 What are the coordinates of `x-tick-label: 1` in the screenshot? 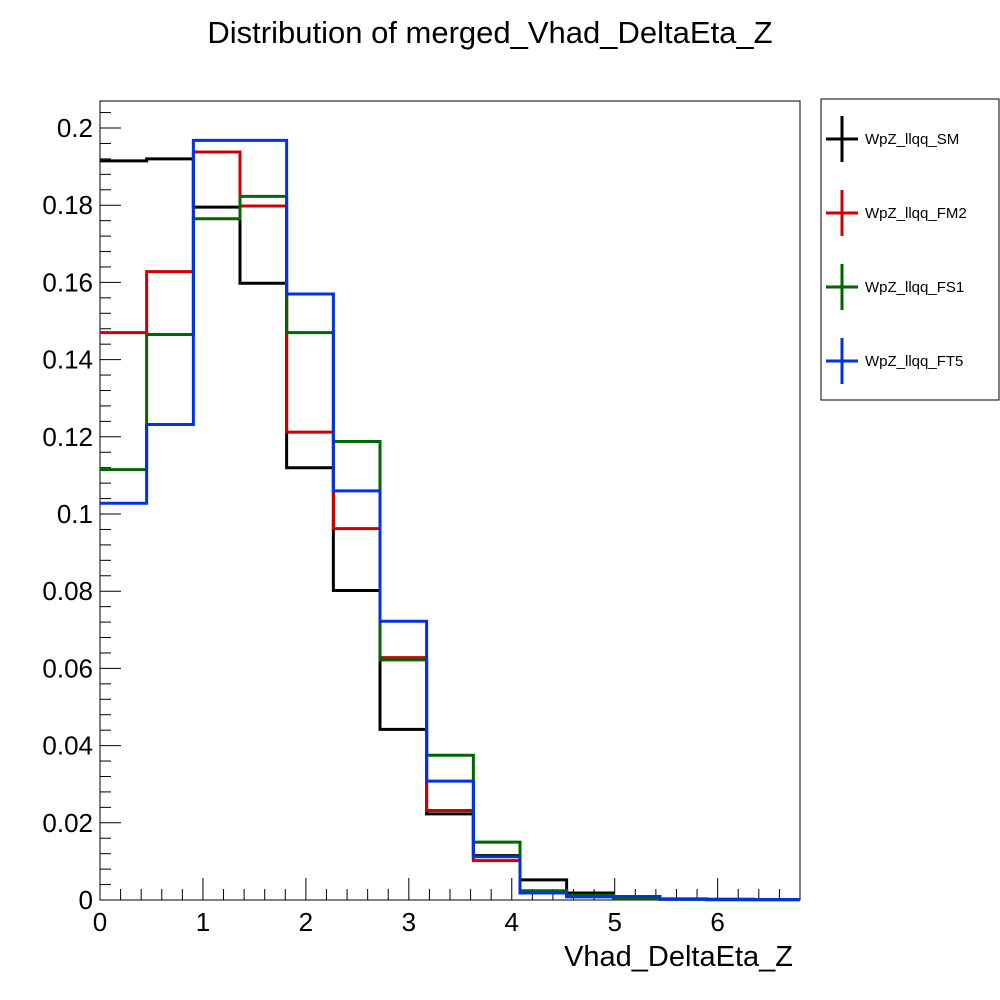 It's located at (203, 922).